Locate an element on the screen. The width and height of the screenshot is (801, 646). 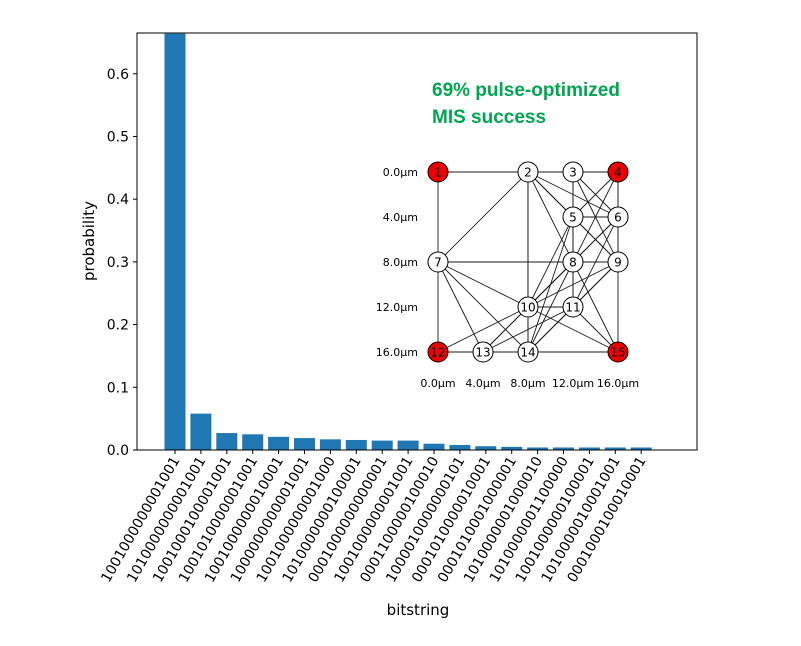
inset-x-label: 16.0μm is located at coordinates (618, 383).